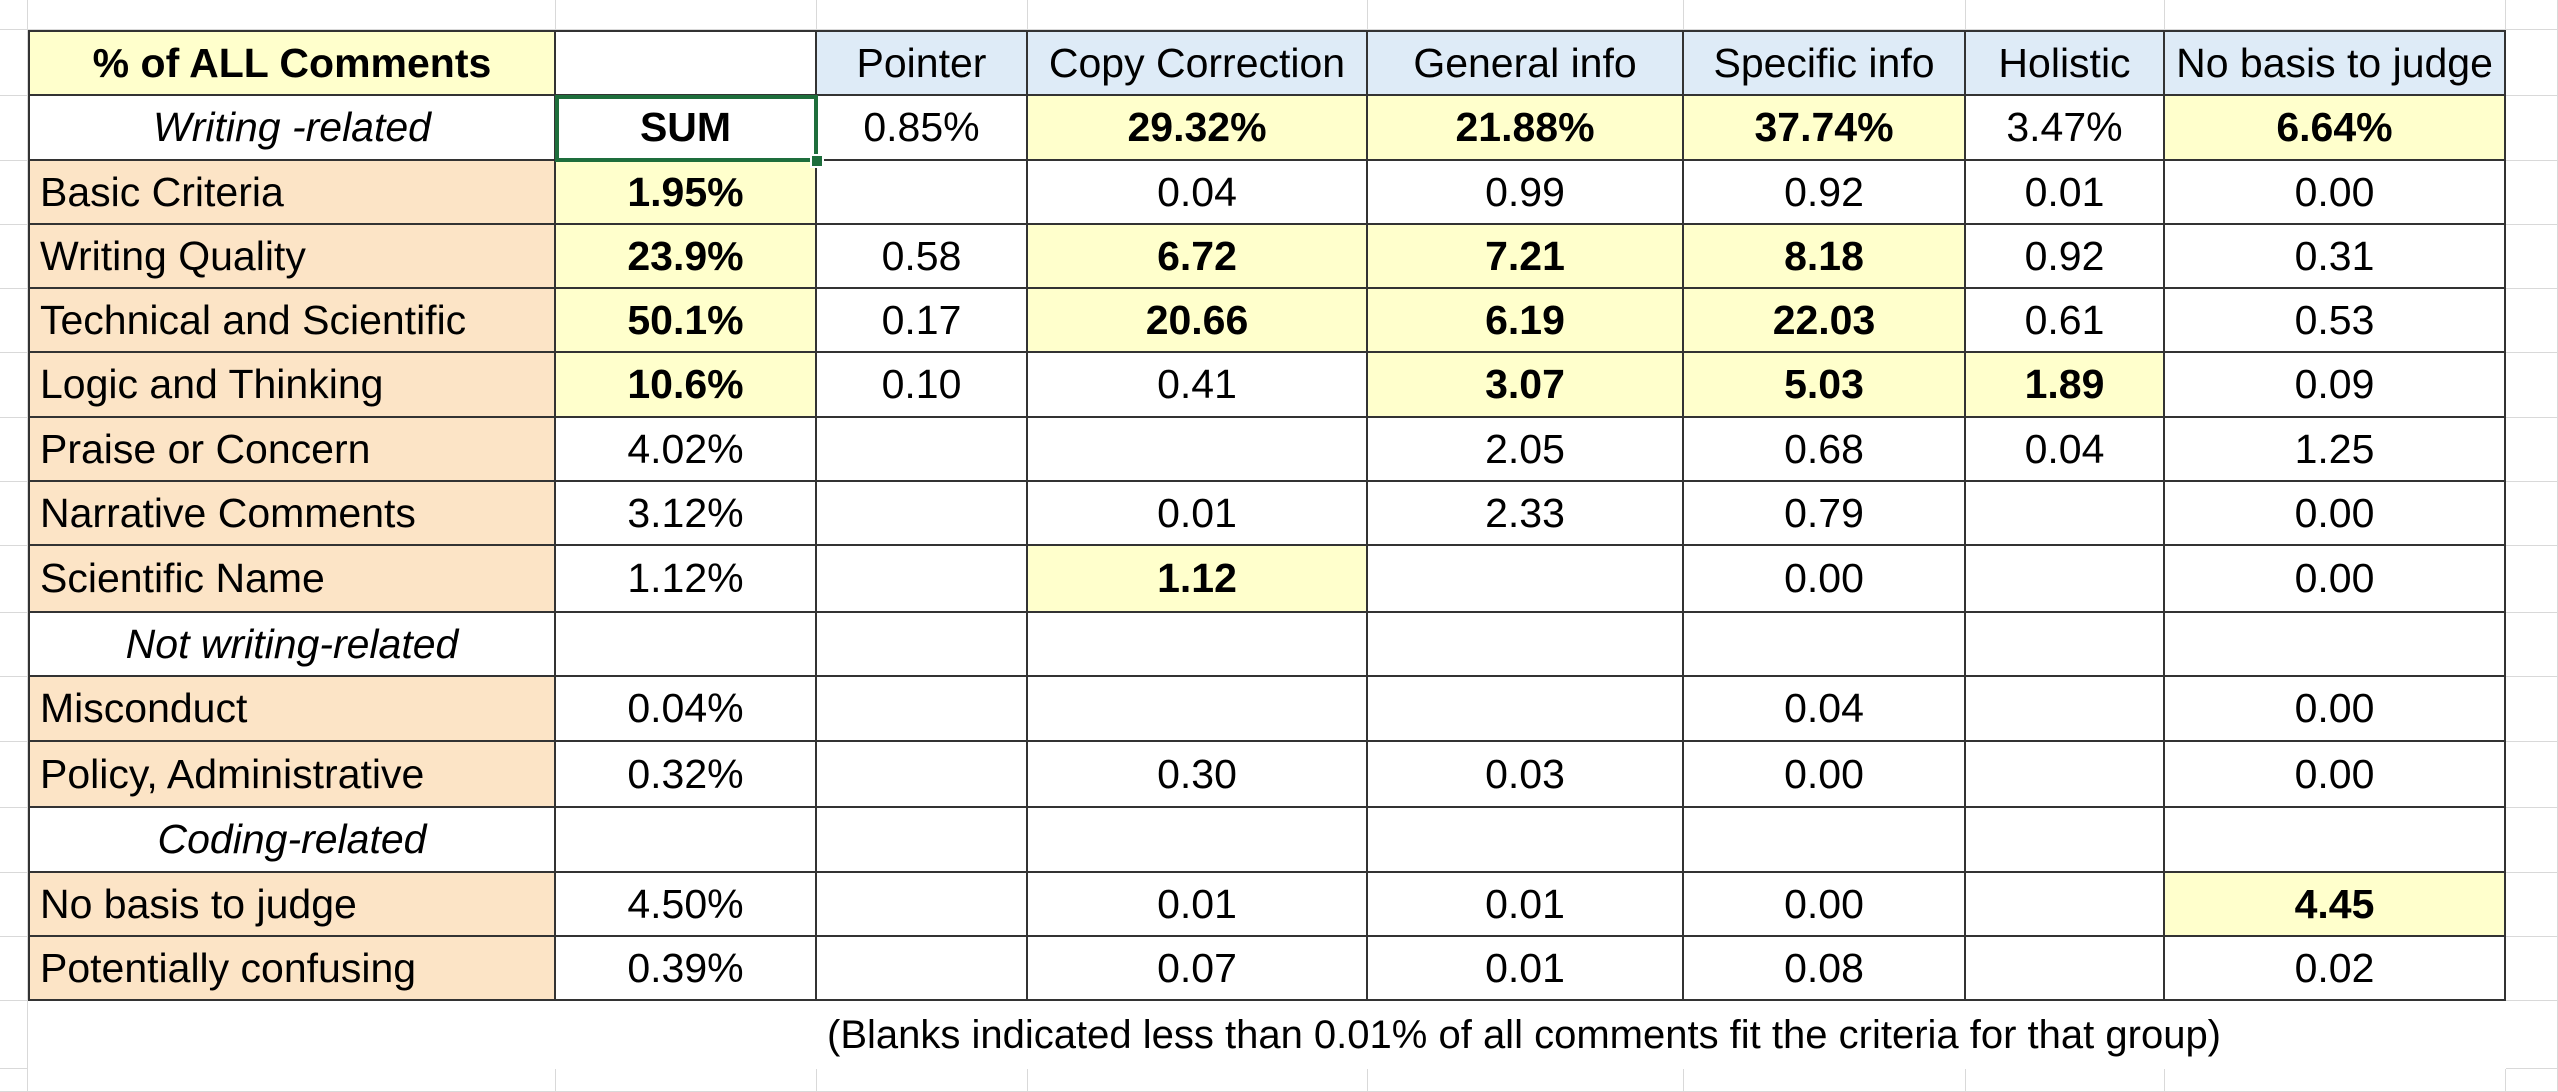  I want to click on value-cell: 1.12, so click(1198, 579).